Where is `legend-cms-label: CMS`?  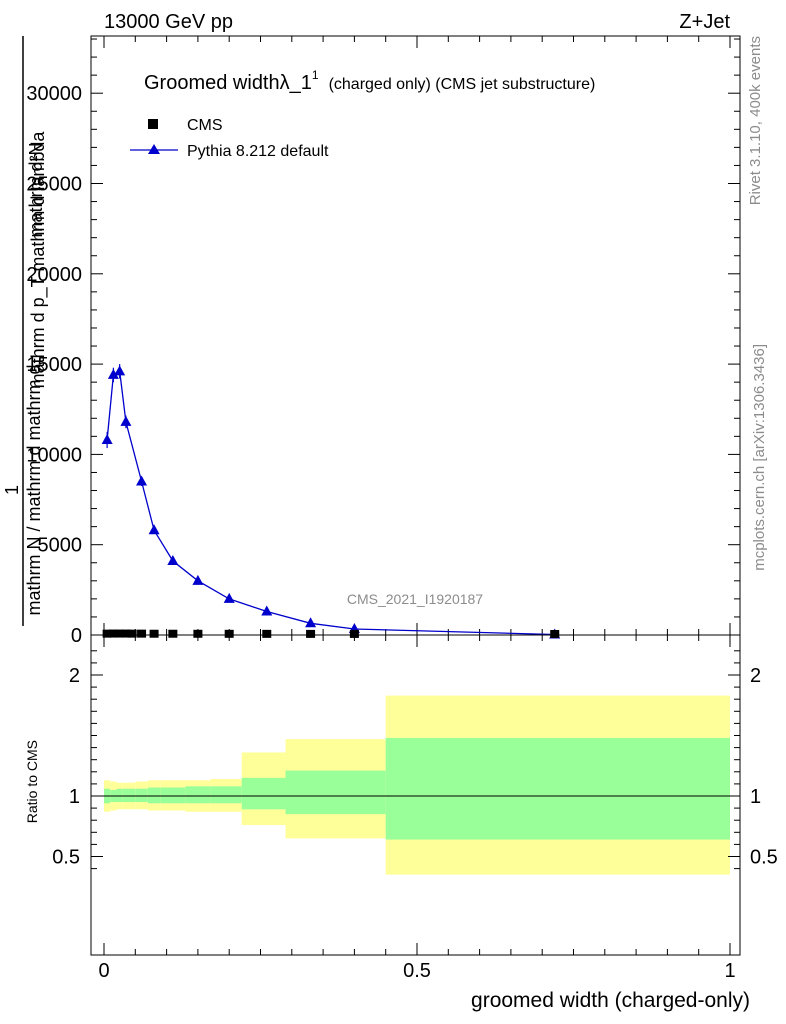
legend-cms-label: CMS is located at coordinates (205, 125).